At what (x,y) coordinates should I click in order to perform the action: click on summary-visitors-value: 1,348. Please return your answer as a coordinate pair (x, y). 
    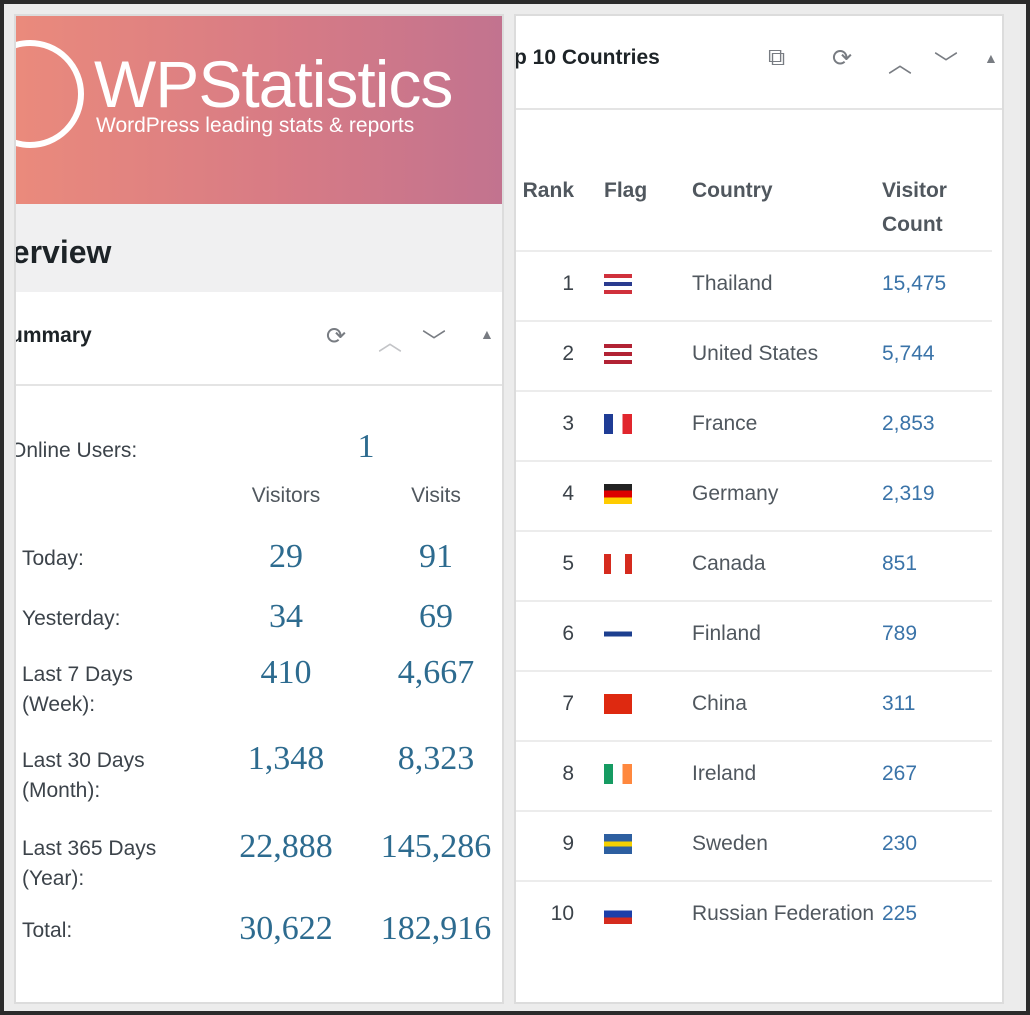
    Looking at the image, I should click on (286, 758).